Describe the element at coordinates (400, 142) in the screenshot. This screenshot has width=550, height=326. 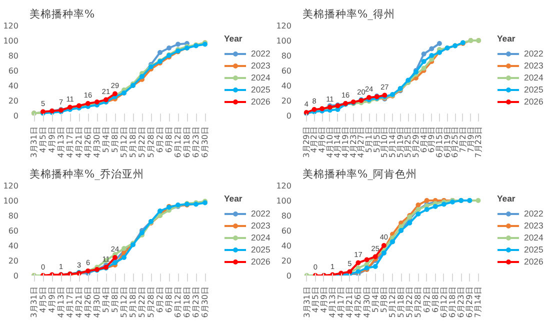
I see `x-tick-label: 5月19日` at that location.